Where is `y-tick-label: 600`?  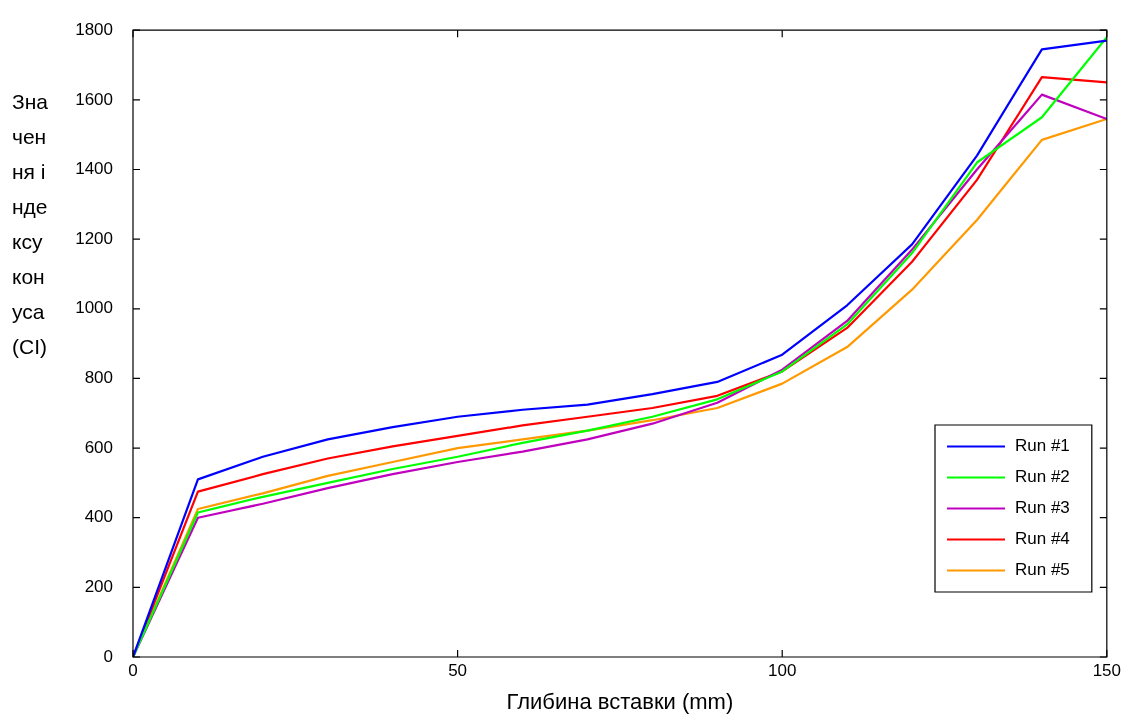
y-tick-label: 600 is located at coordinates (98, 447).